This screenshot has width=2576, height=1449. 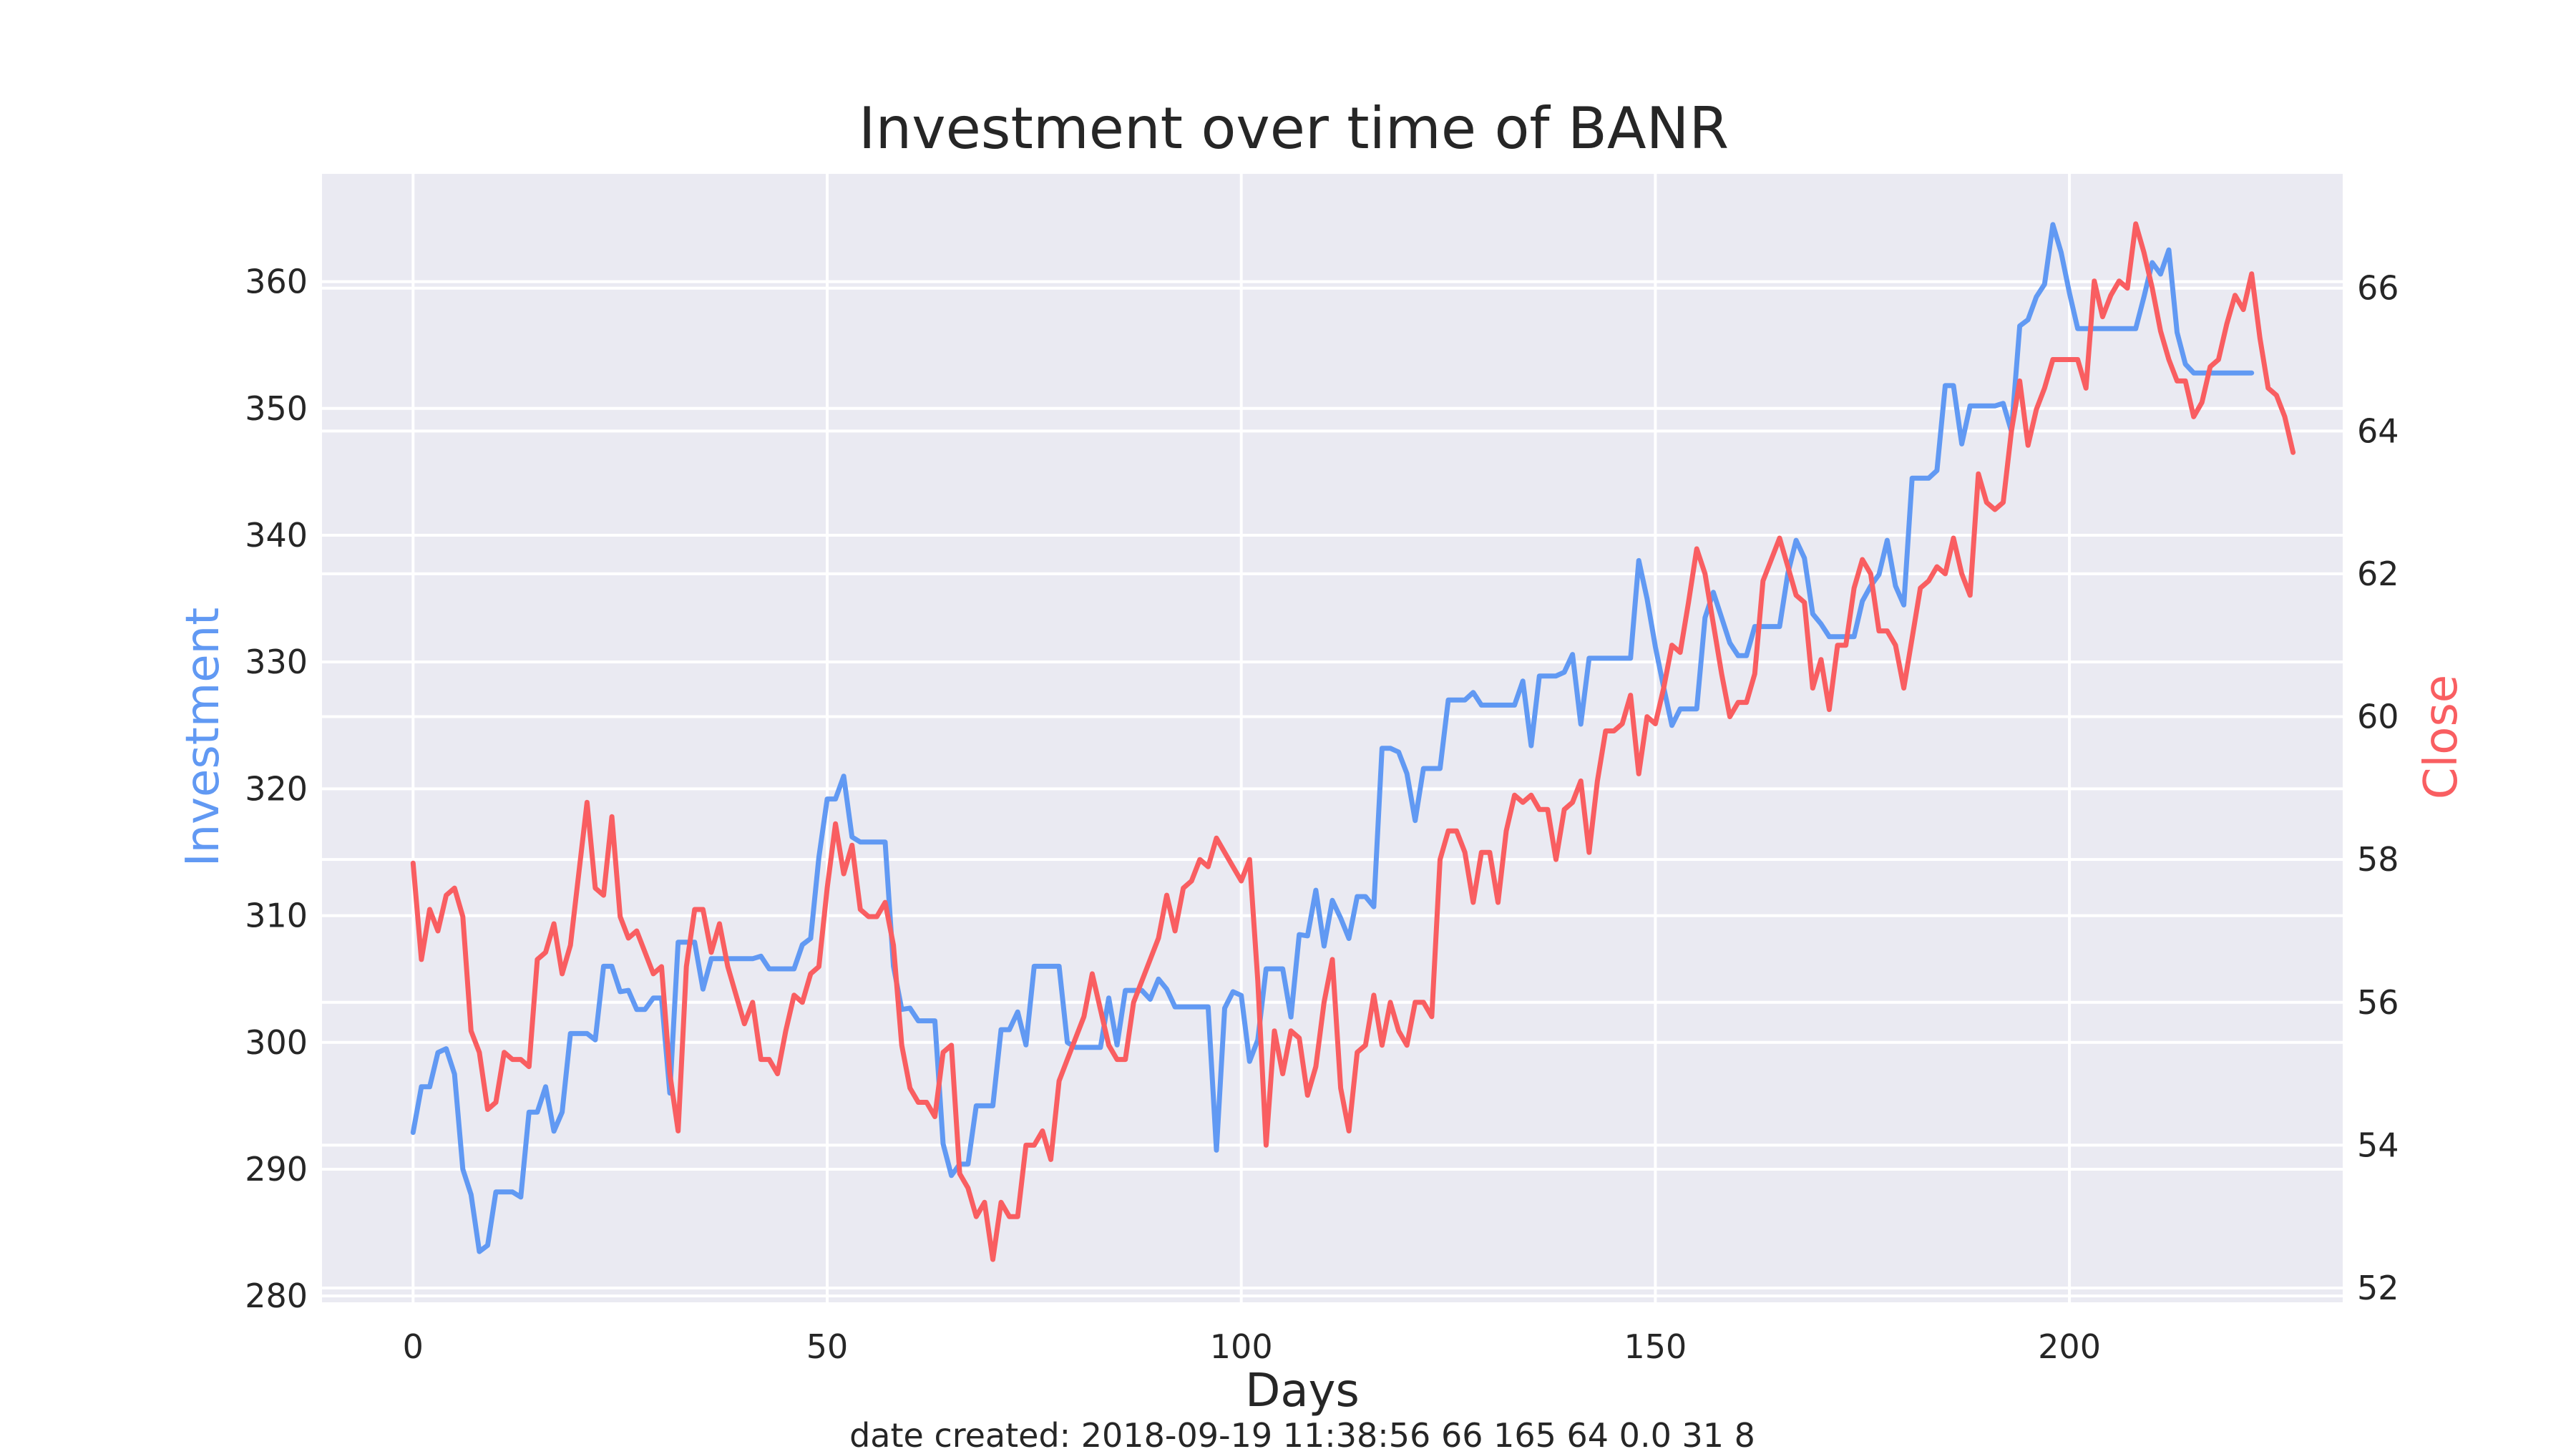 I want to click on x-axis-label: Days, so click(x=1302, y=1391).